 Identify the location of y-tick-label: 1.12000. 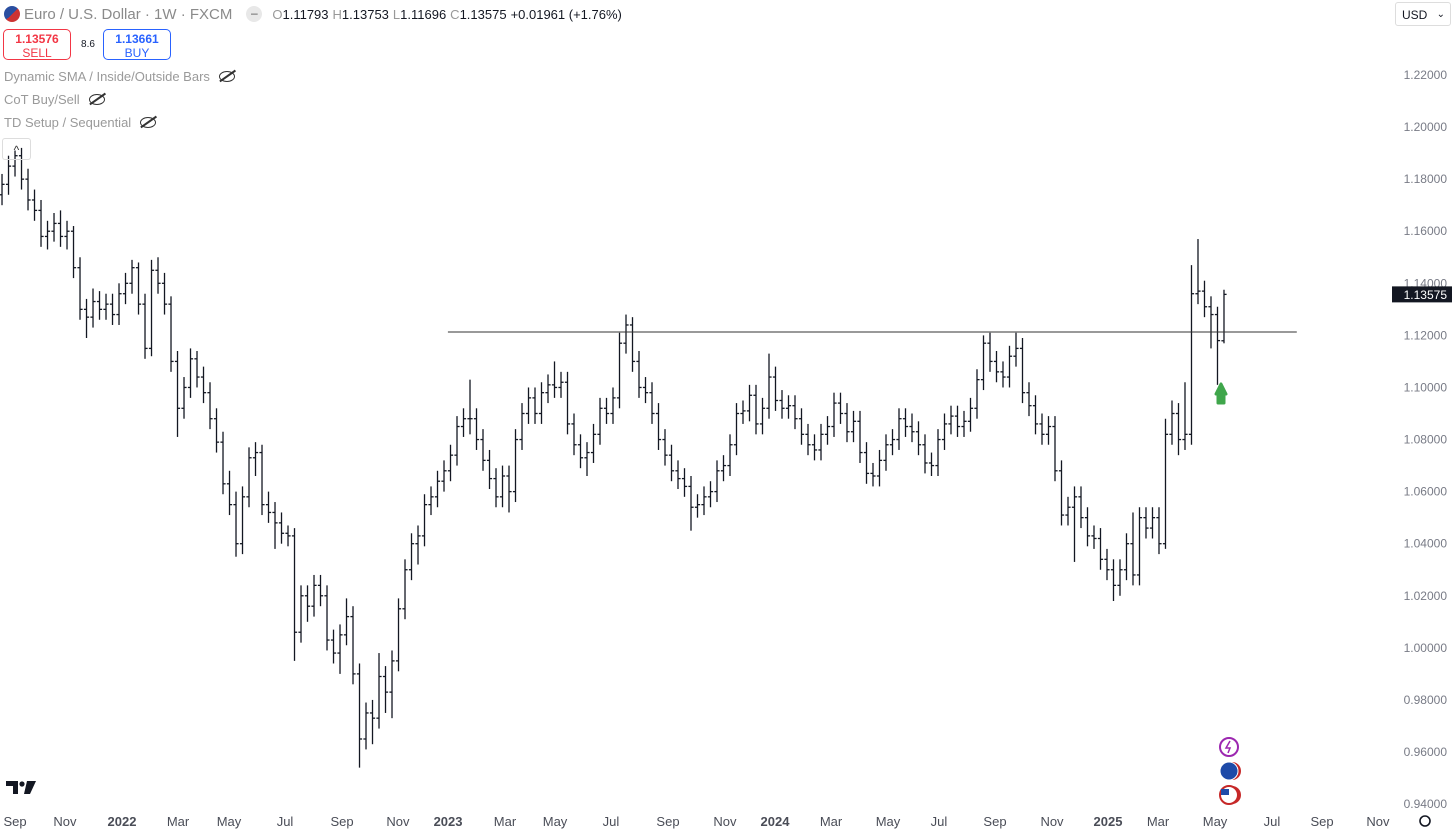
(1426, 335).